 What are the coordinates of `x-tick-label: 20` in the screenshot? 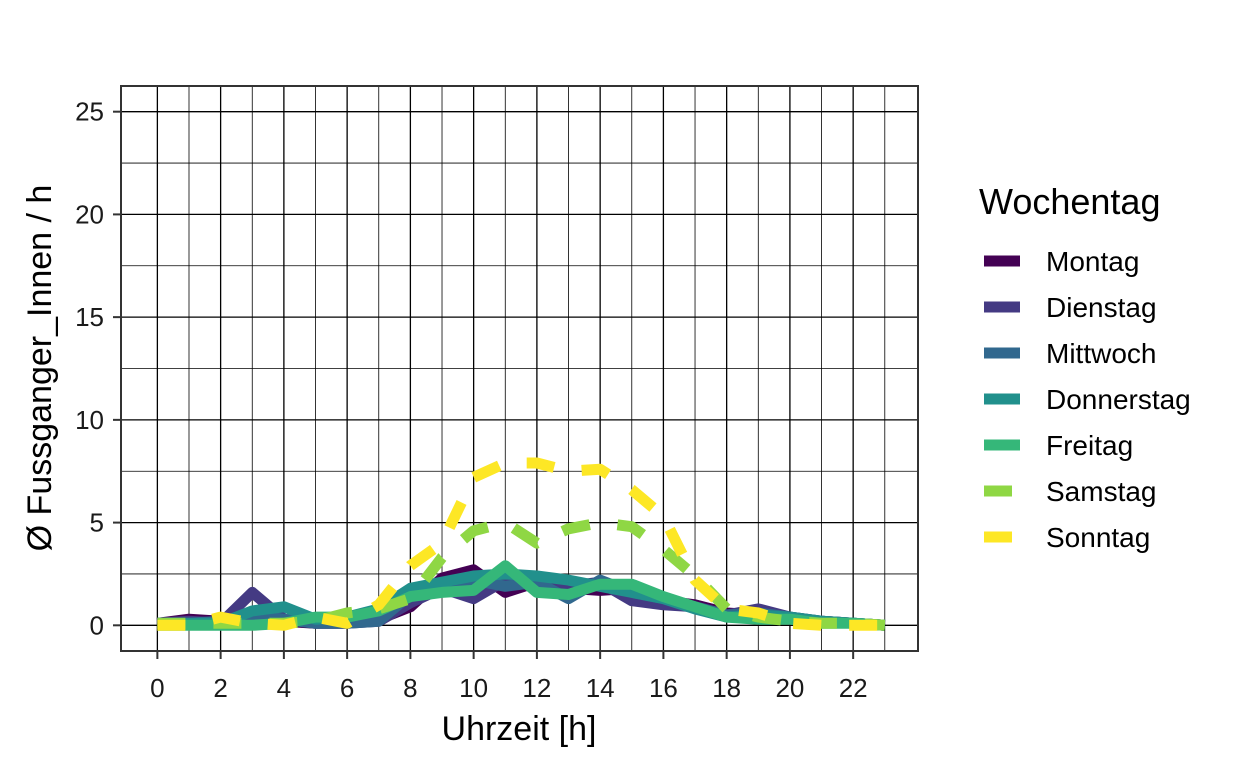 It's located at (789, 688).